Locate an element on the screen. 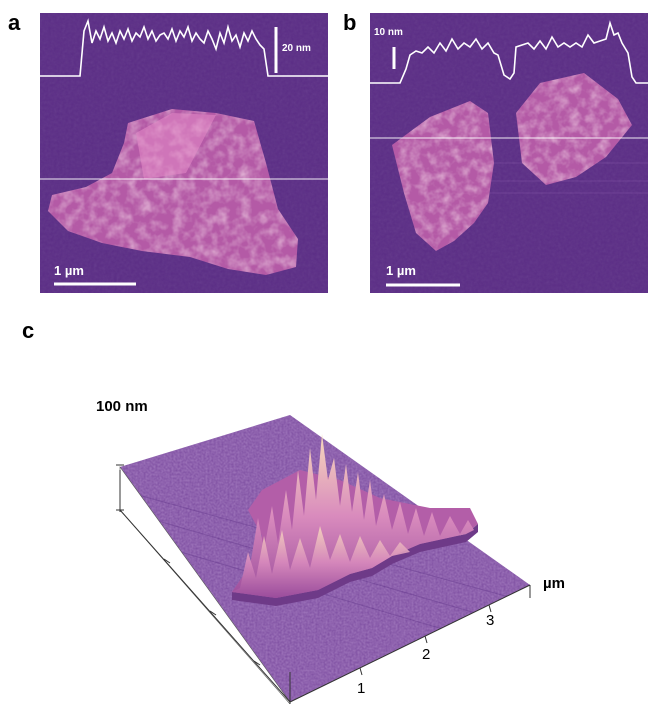 The image size is (648, 709). panel-c-letter: c is located at coordinates (28, 330).